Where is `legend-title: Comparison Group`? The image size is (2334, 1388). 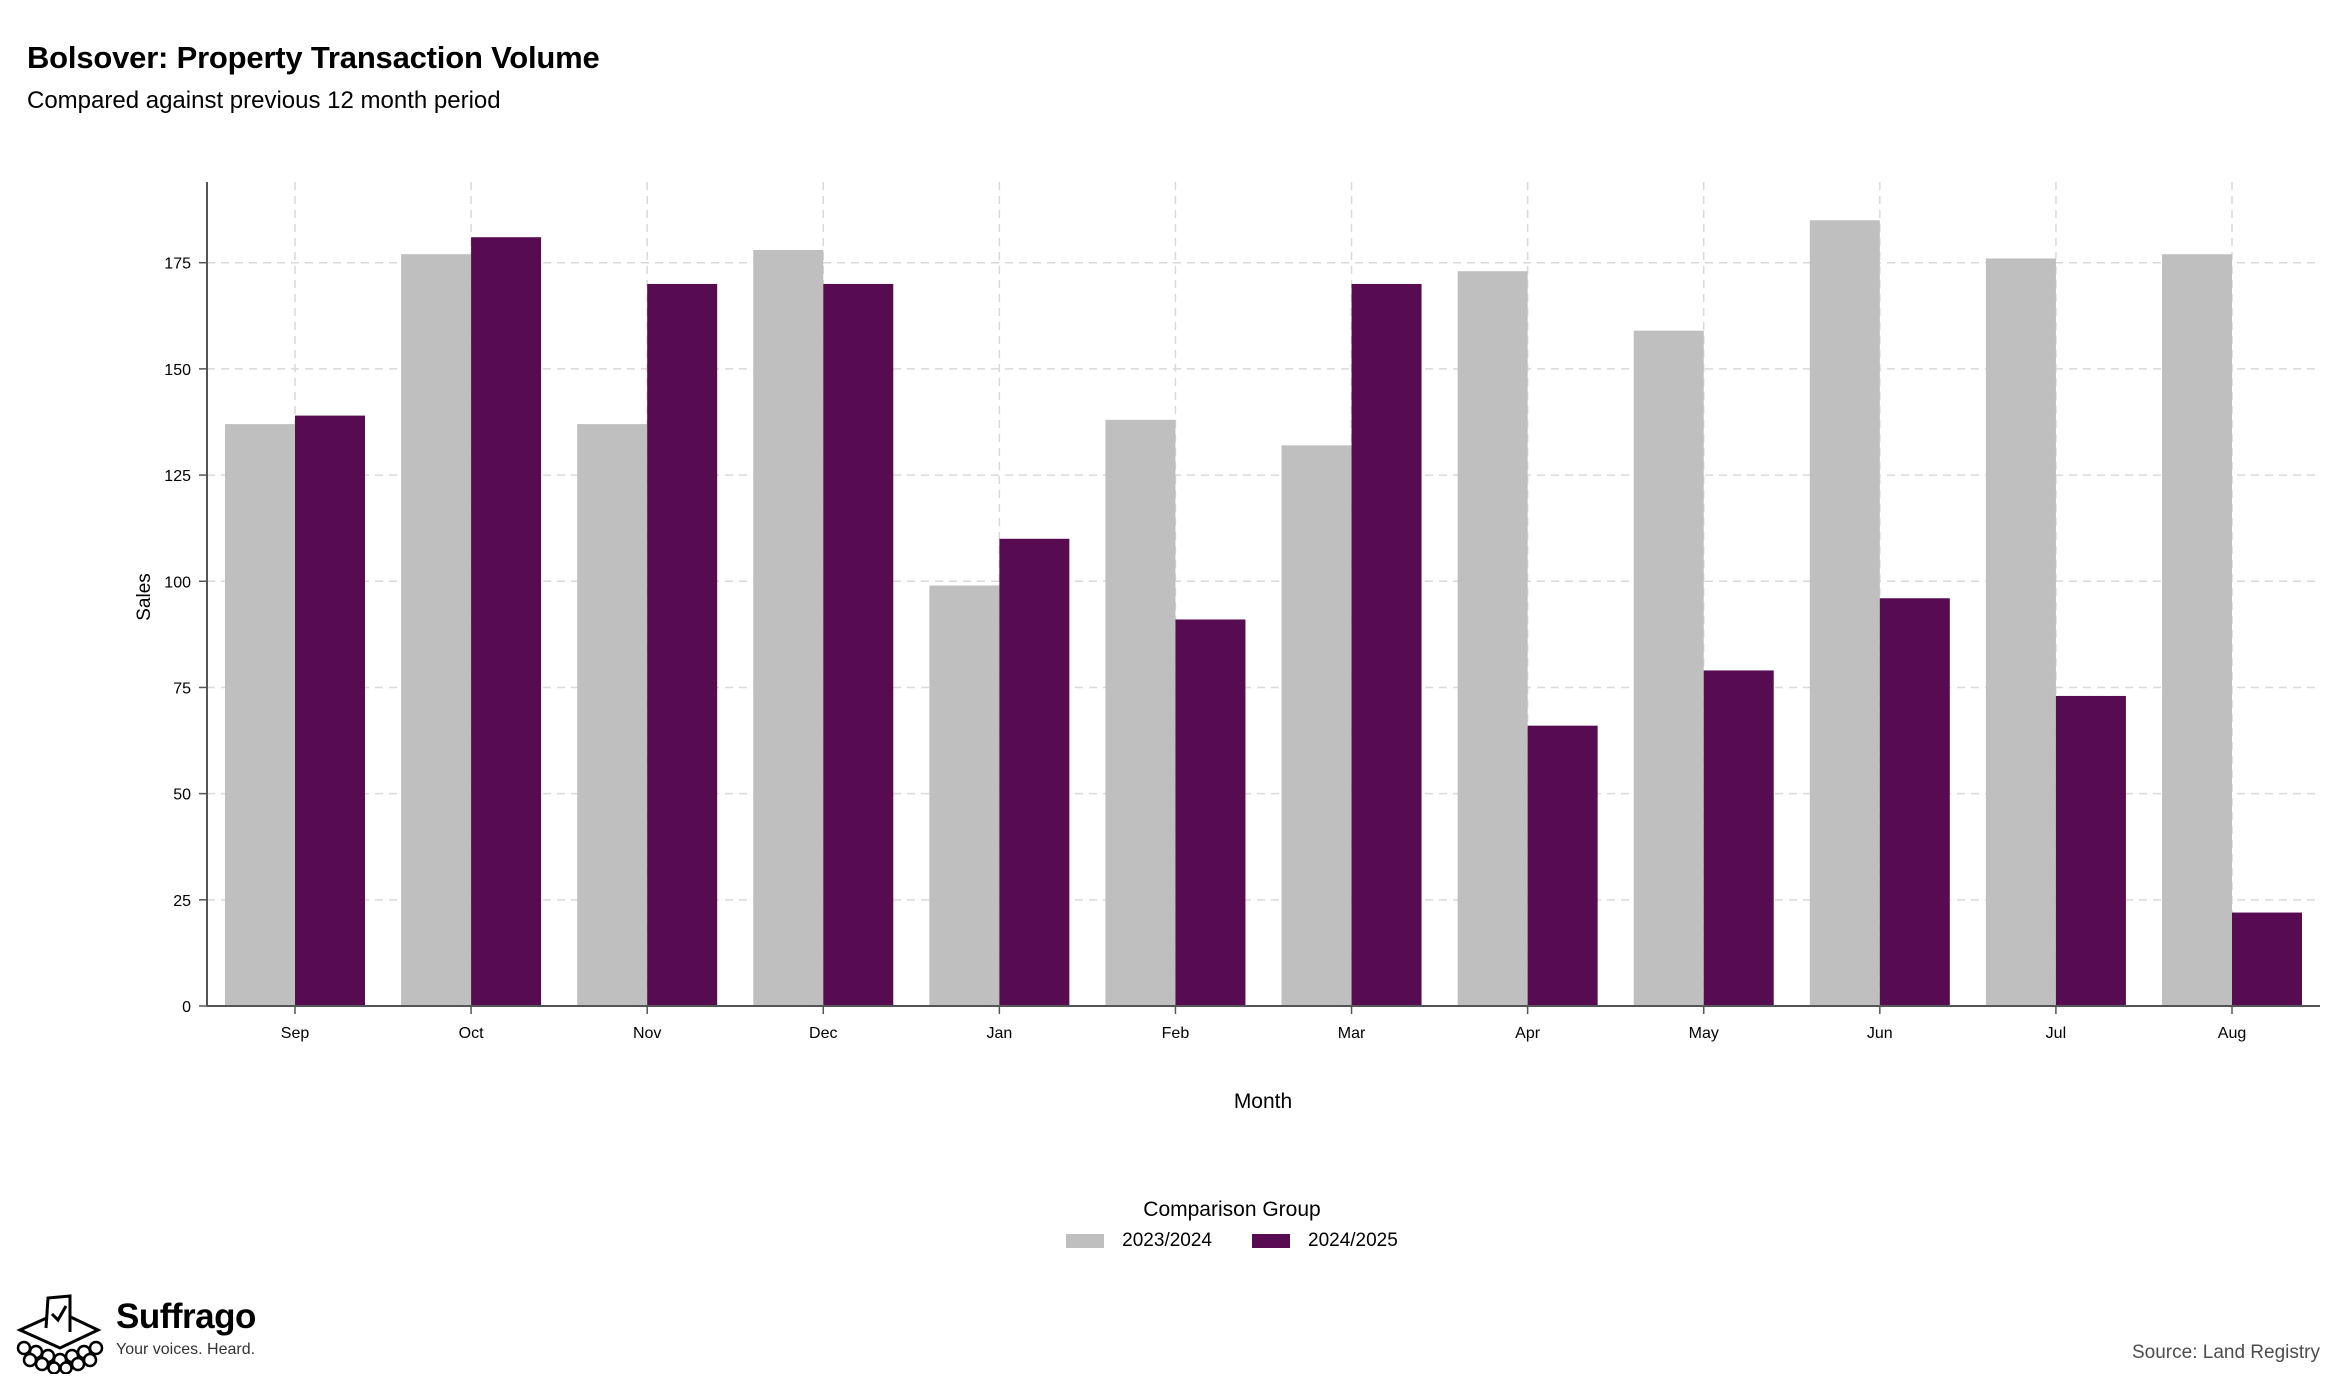 legend-title: Comparison Group is located at coordinates (1232, 1209).